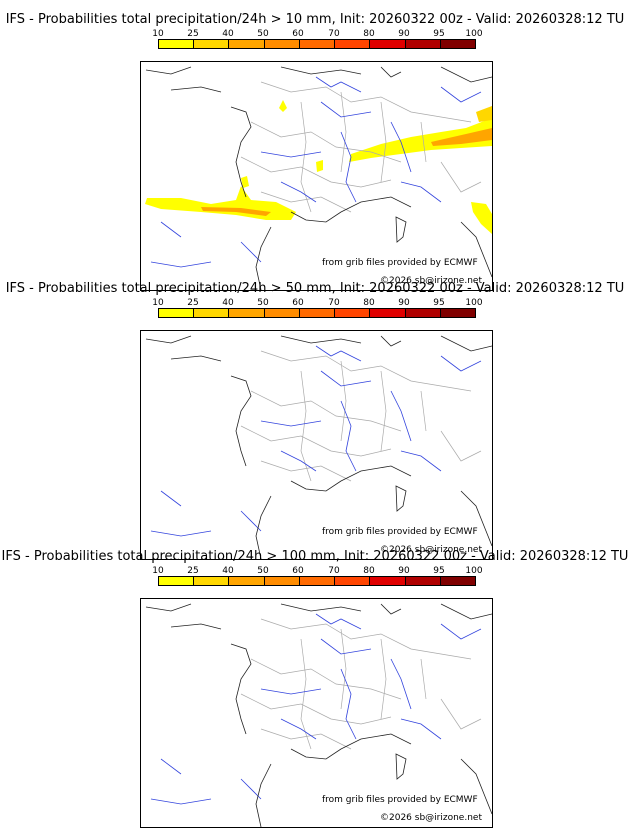 The height and width of the screenshot is (828, 630). Describe the element at coordinates (319, 166) in the screenshot. I see `precip-area-center` at that location.